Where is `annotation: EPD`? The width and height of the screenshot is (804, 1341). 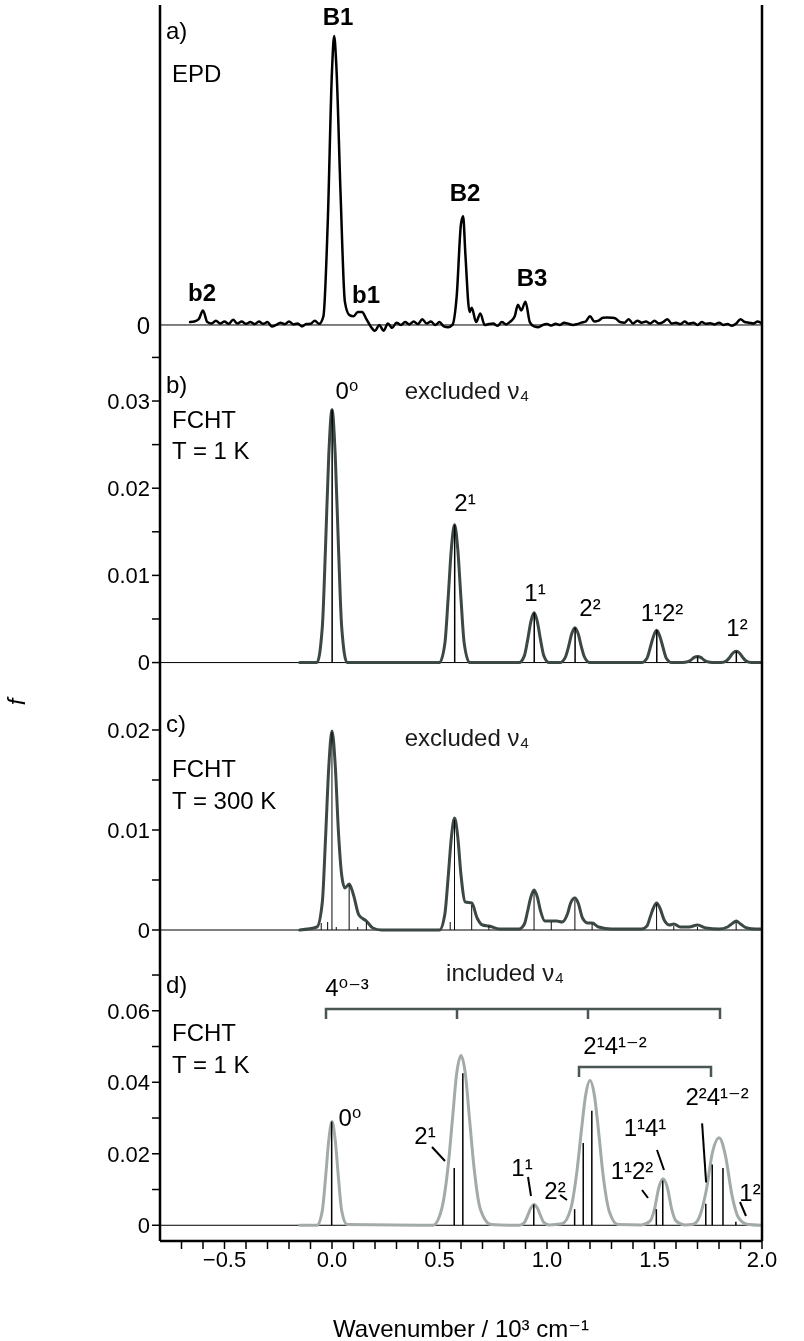
annotation: EPD is located at coordinates (197, 73).